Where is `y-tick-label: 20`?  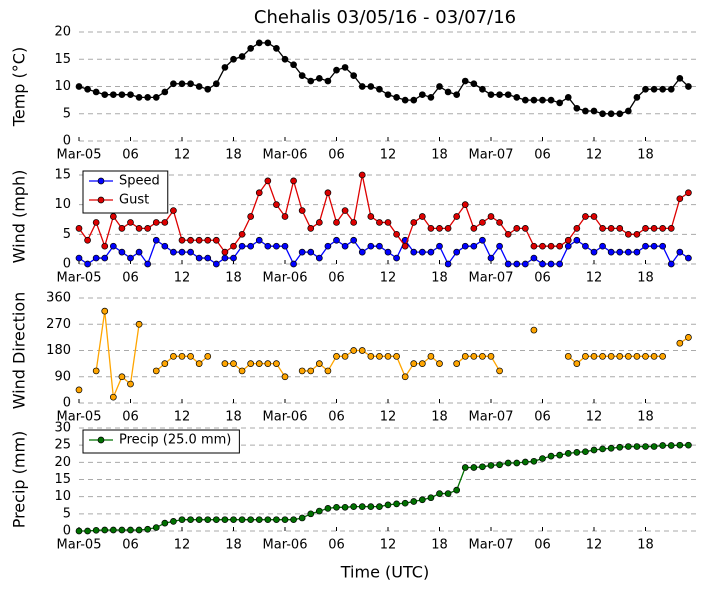
y-tick-label: 20 is located at coordinates (62, 462).